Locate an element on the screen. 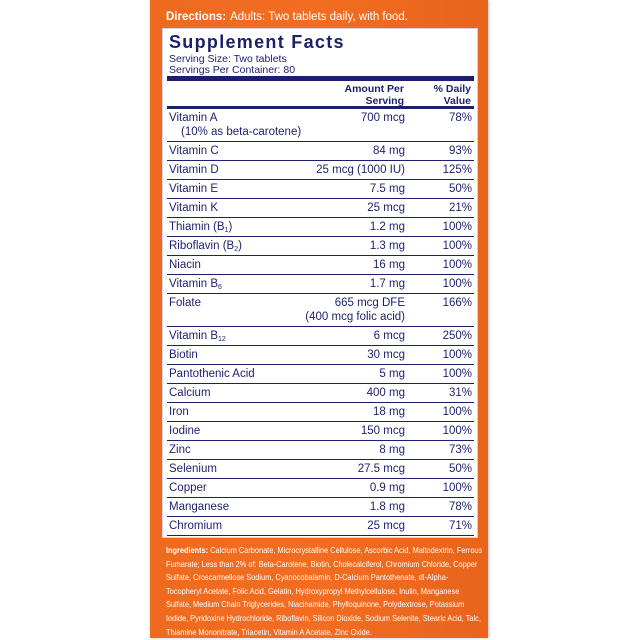  serving-size: Serving Size: Two tablets is located at coordinates (228, 59).